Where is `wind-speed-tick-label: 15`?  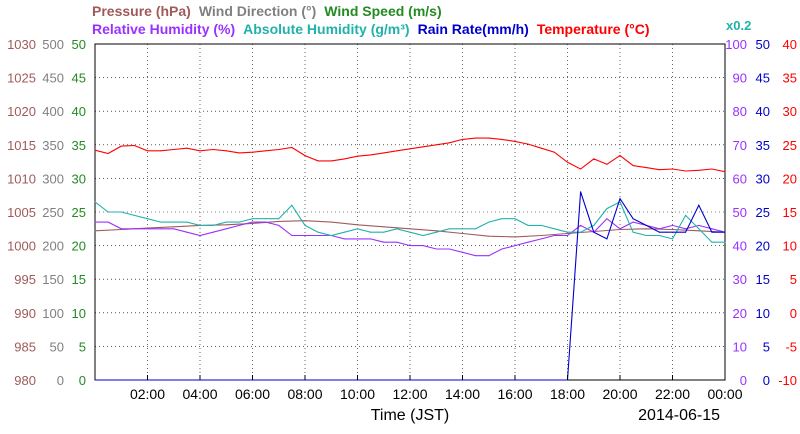
wind-speed-tick-label: 15 is located at coordinates (79, 279).